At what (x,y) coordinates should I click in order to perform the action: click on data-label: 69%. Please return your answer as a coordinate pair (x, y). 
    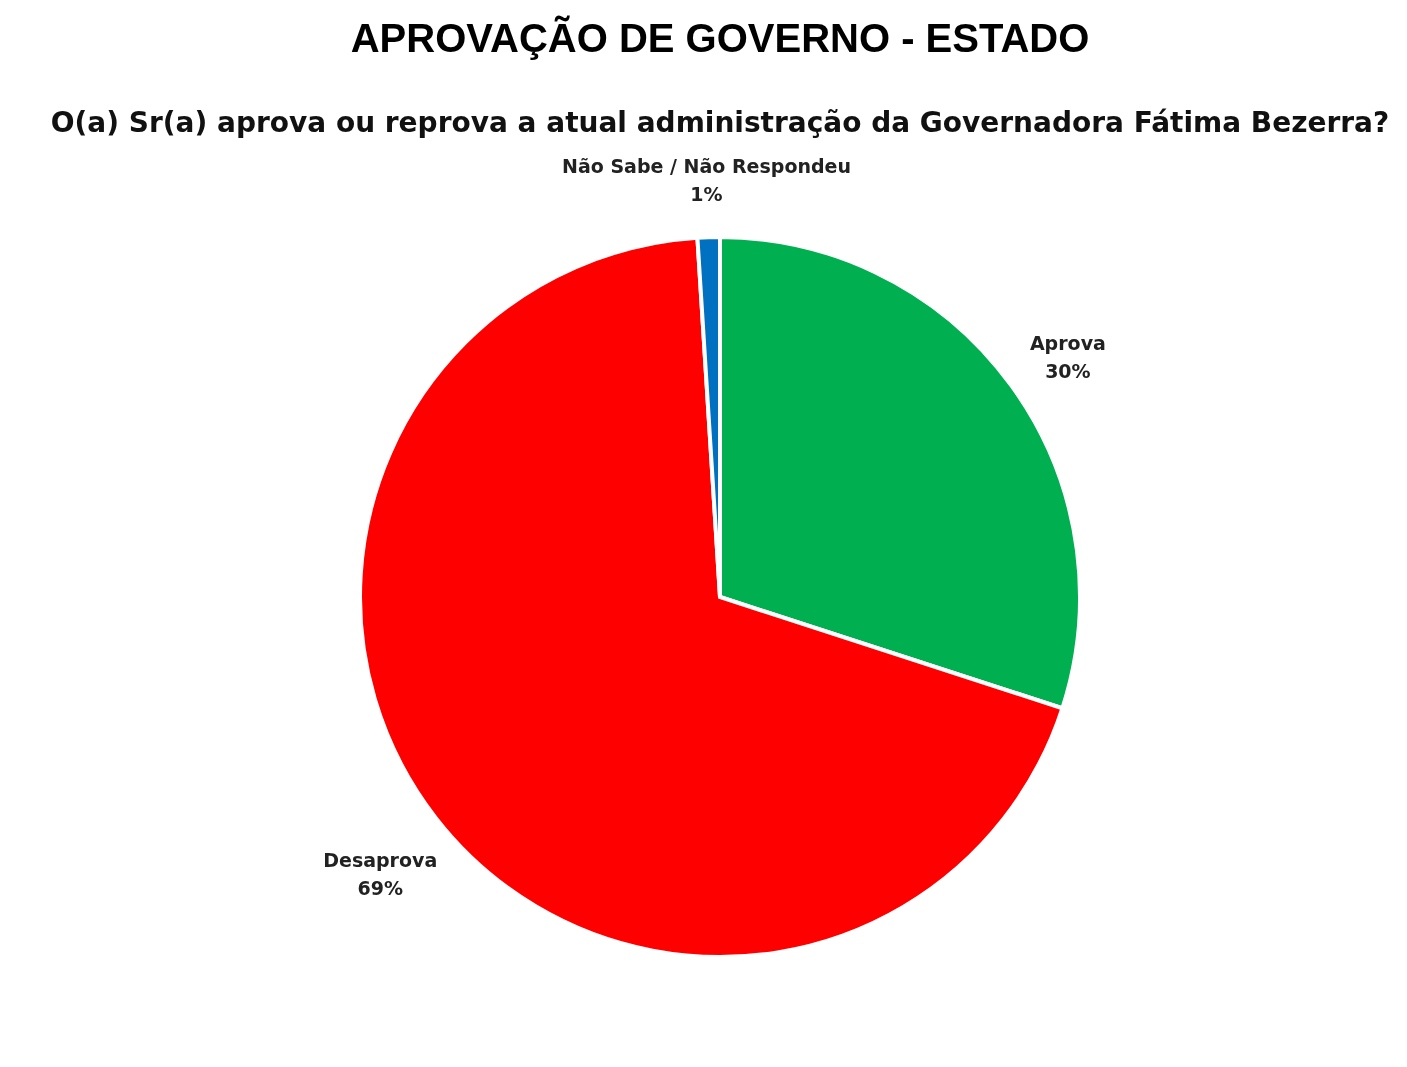
    Looking at the image, I should click on (380, 887).